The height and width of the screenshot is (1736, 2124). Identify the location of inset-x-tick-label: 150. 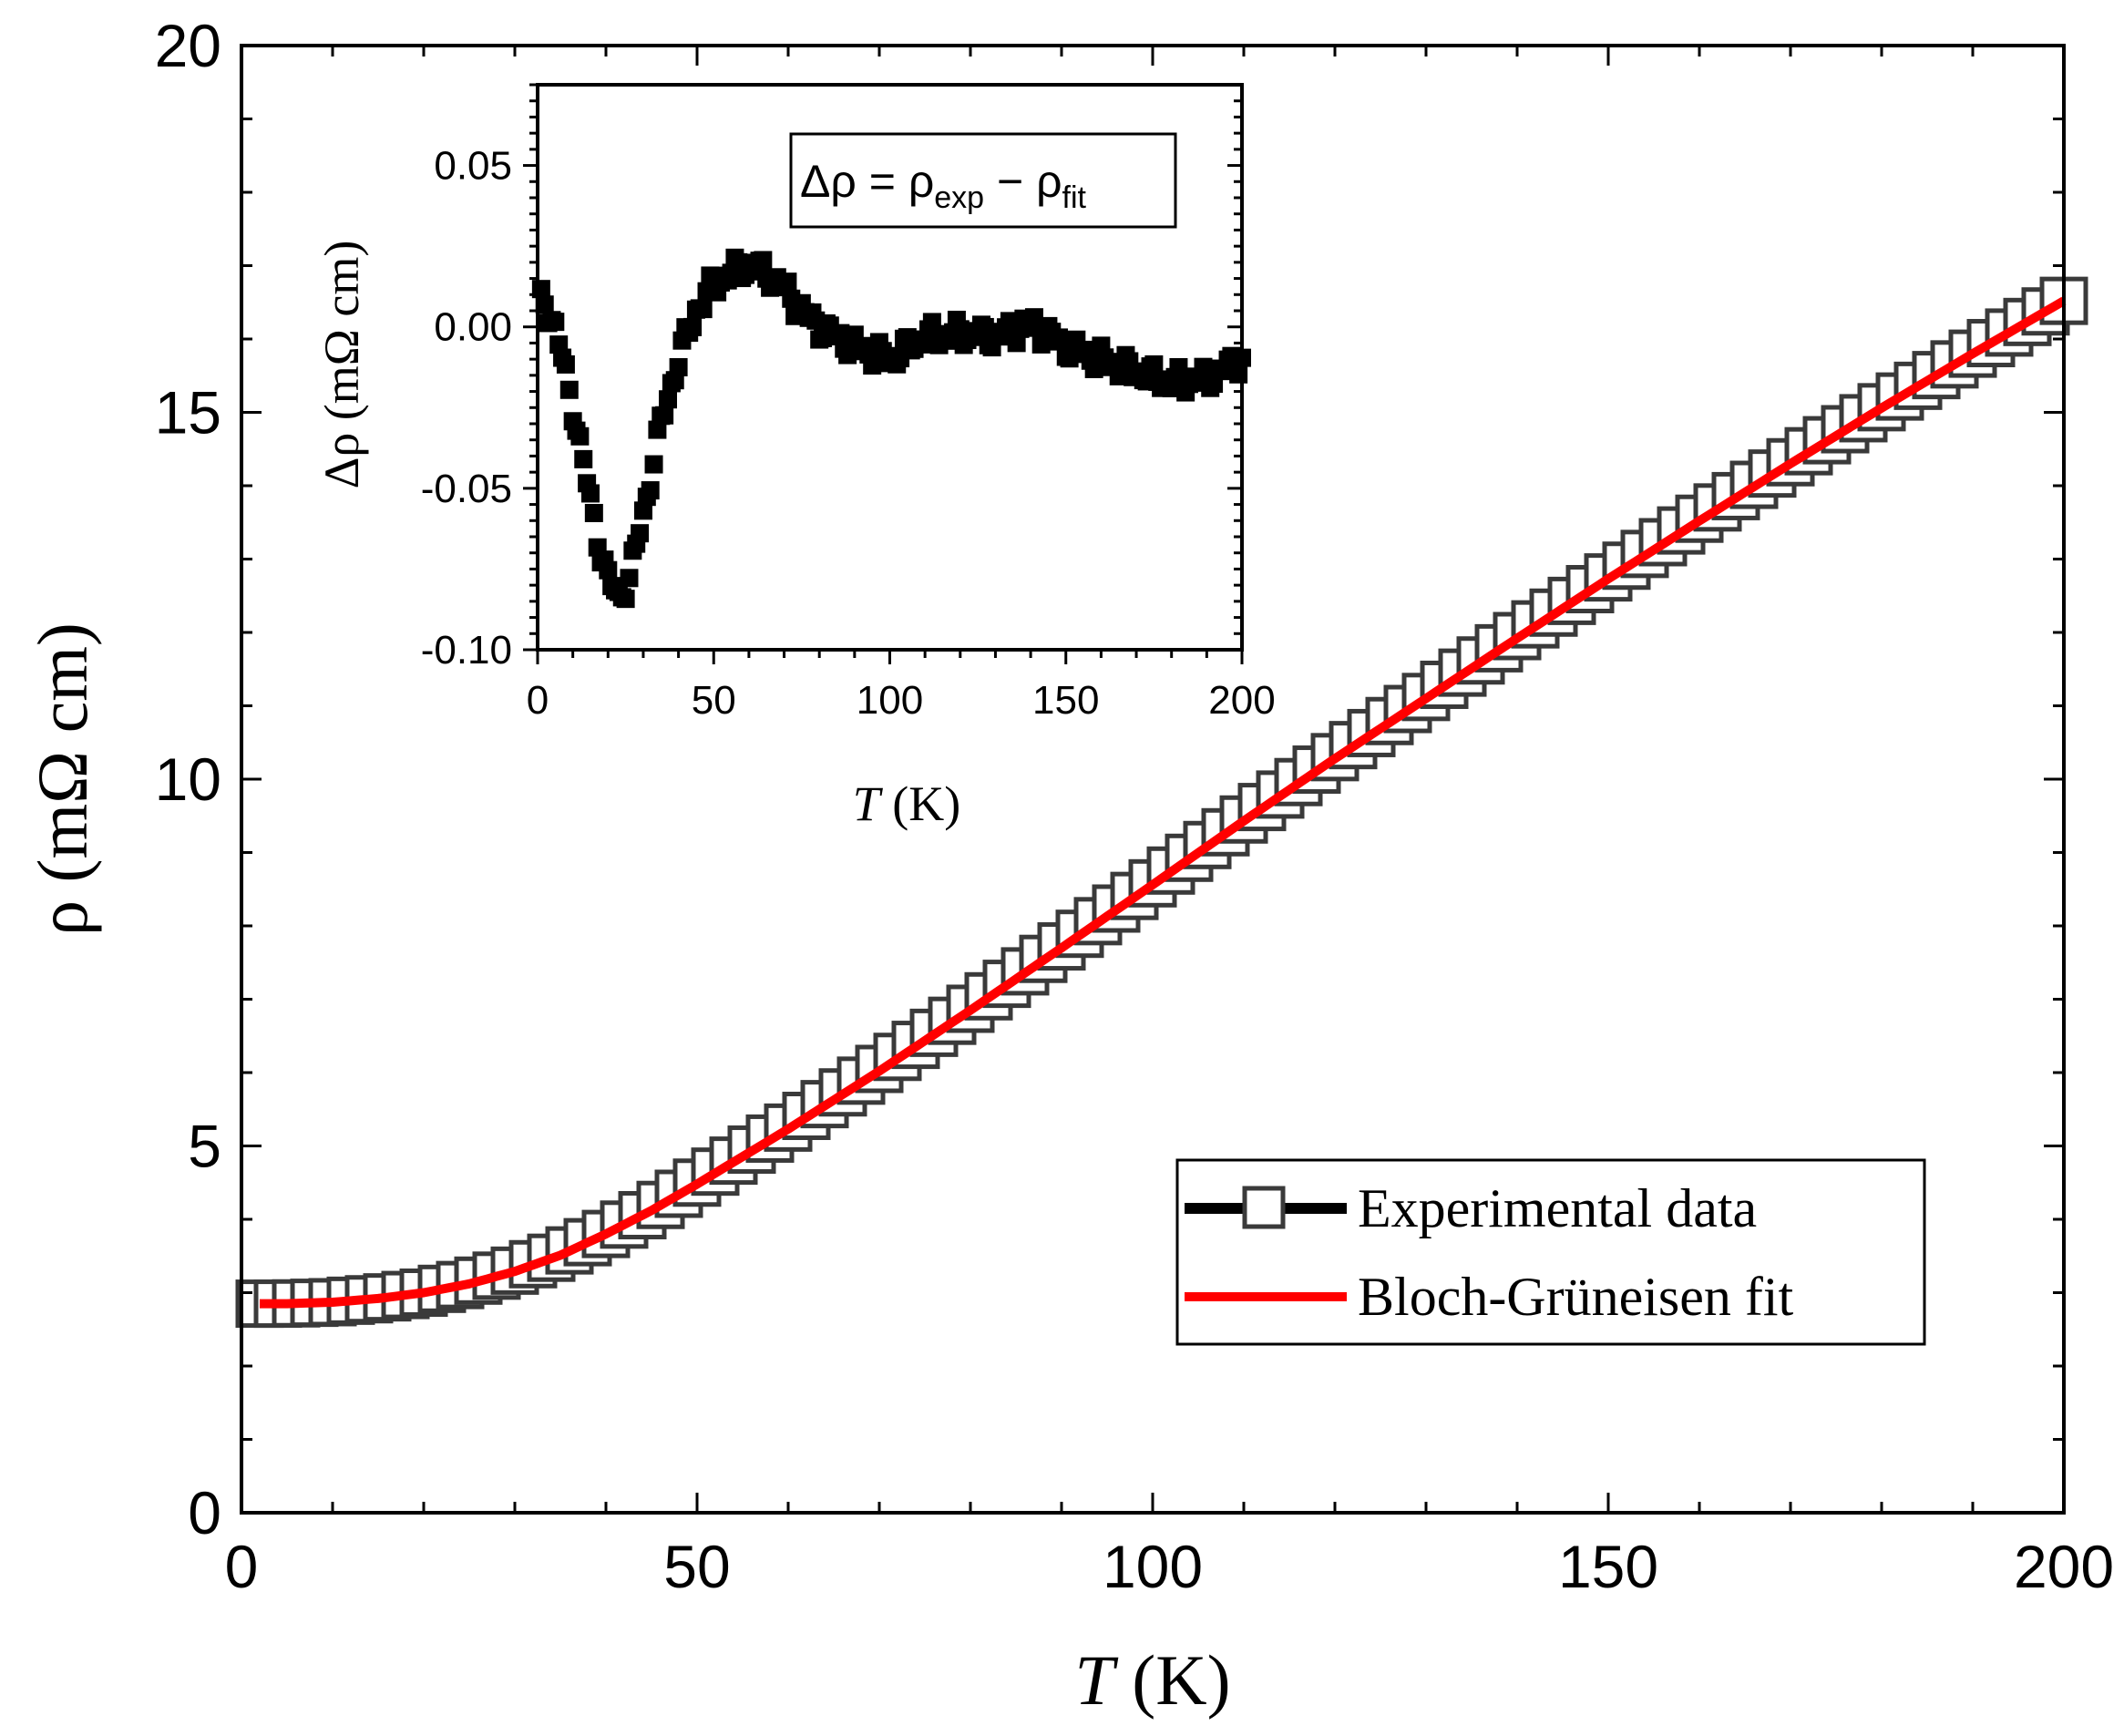
(1065, 700).